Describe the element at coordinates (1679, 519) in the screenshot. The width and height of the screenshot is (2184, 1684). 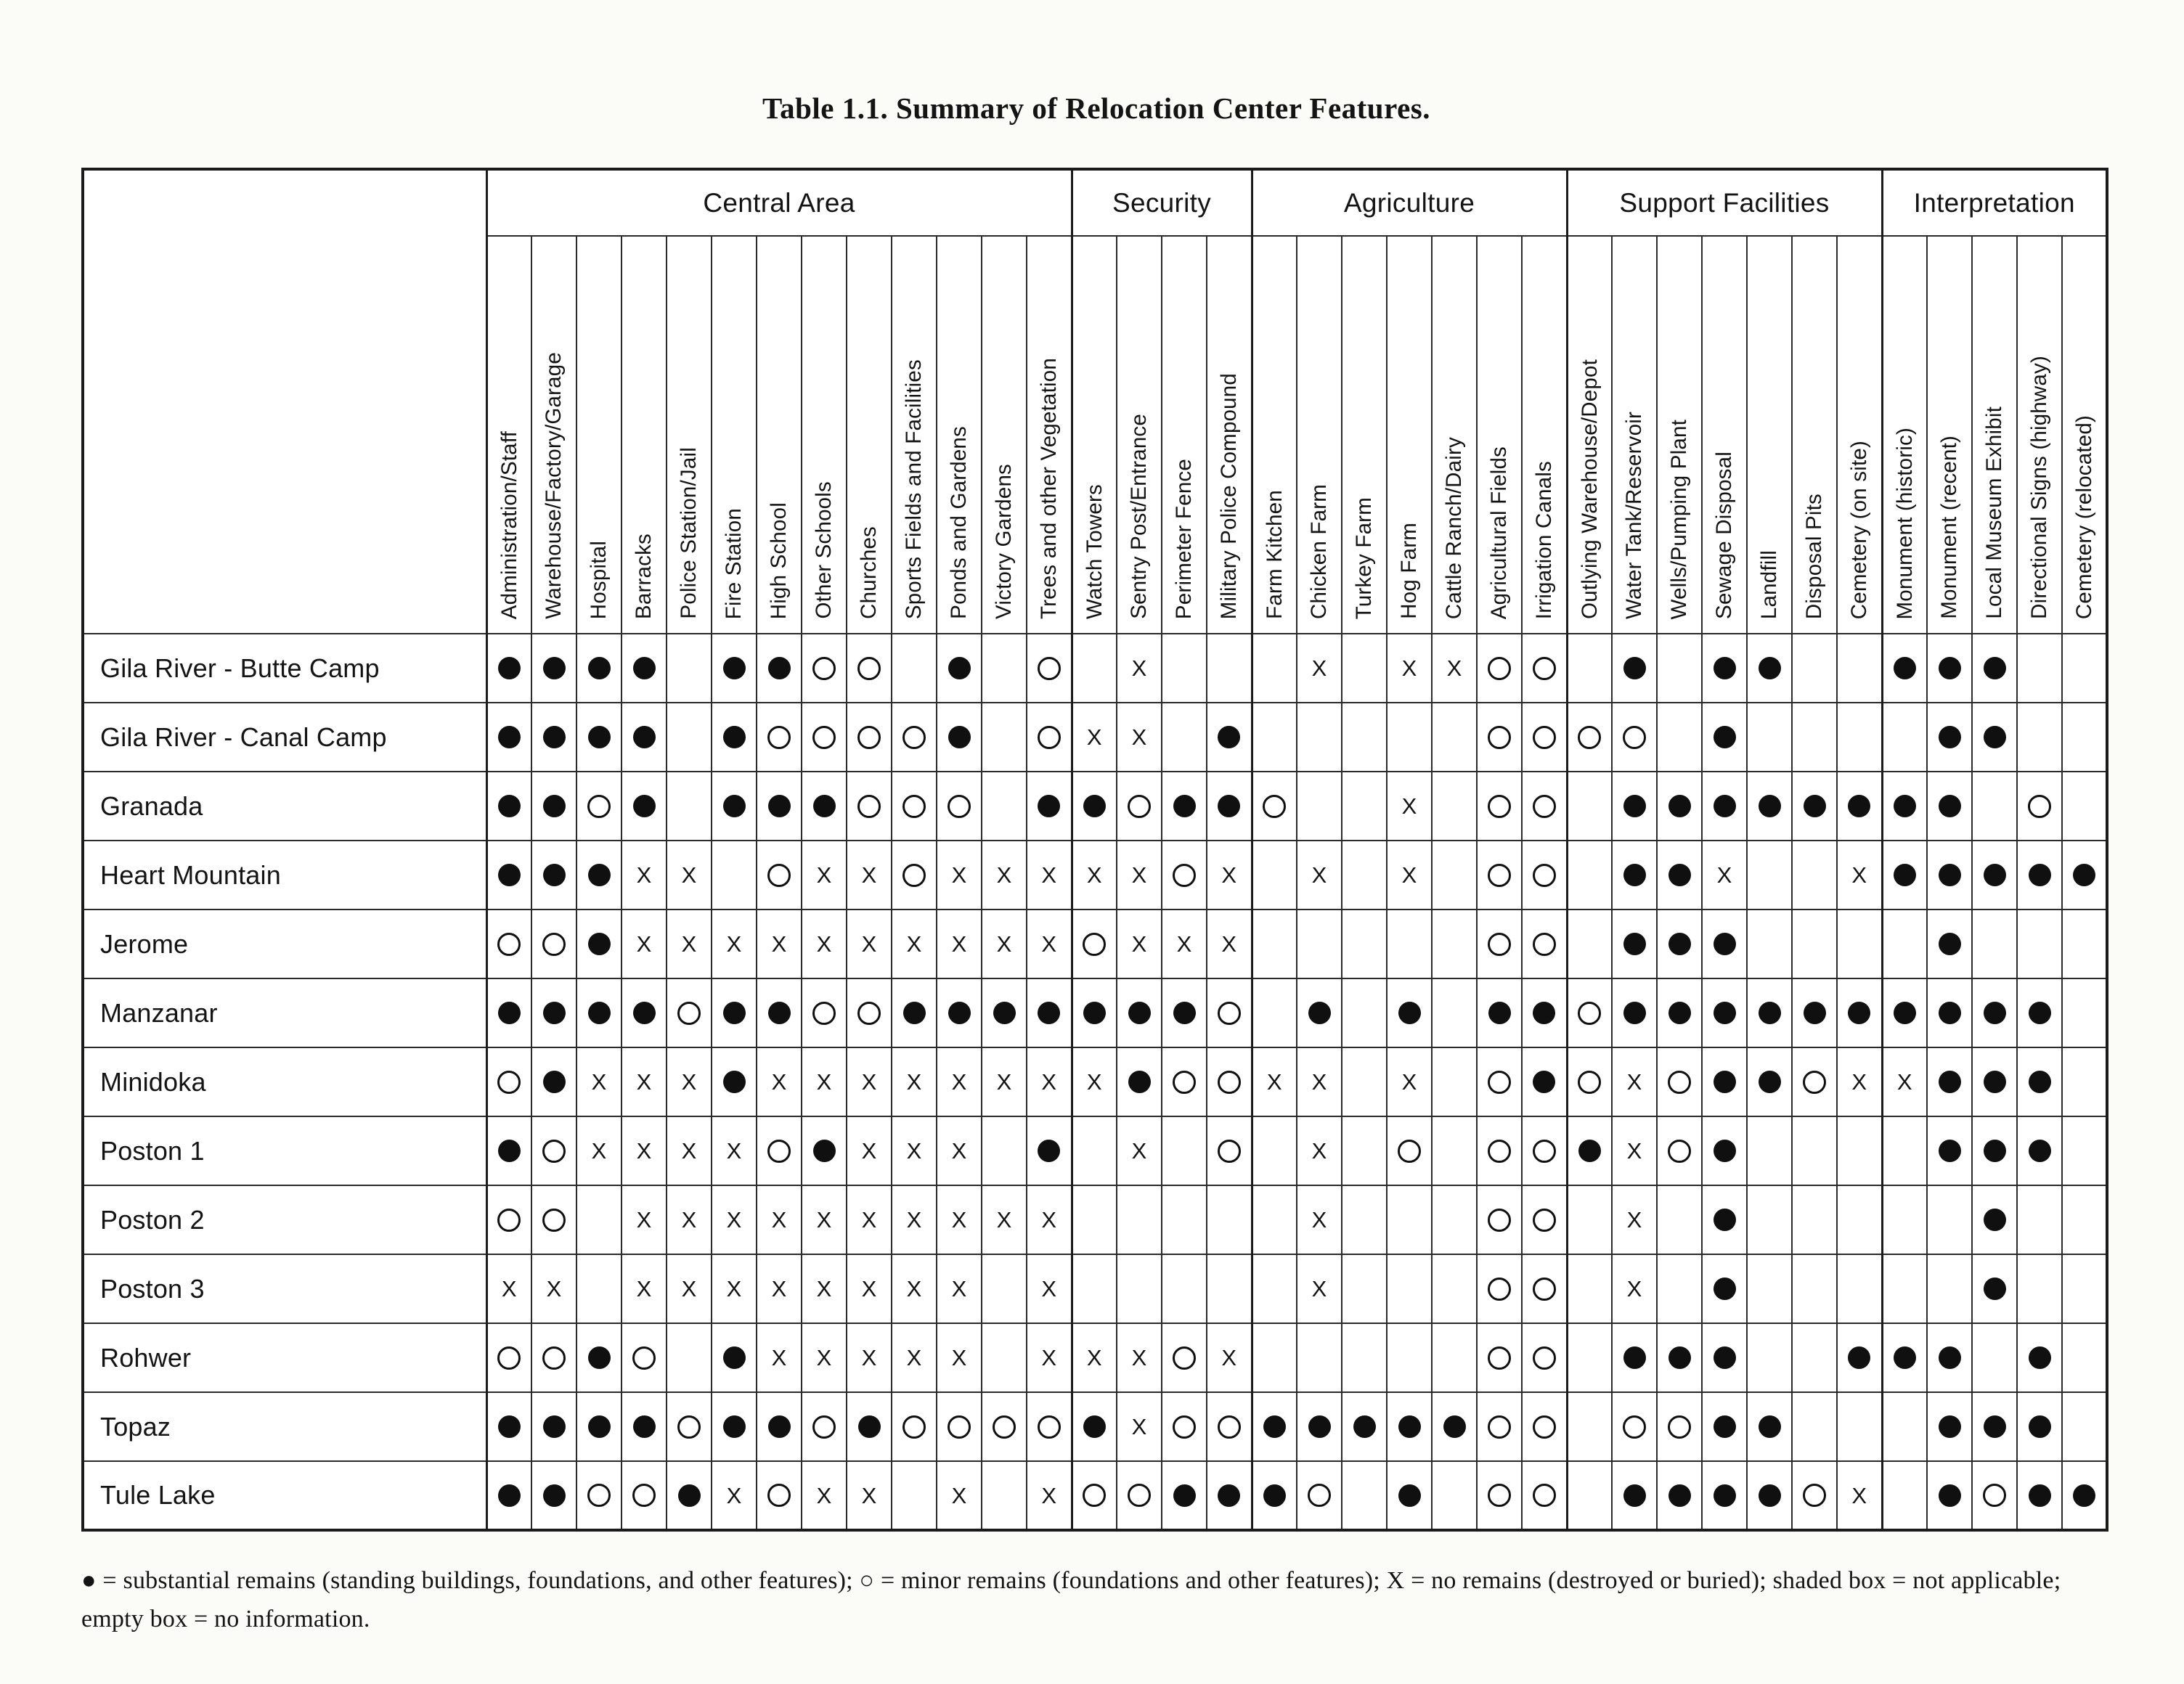
I see `column-header-label: Wells/Pumping Plant` at that location.